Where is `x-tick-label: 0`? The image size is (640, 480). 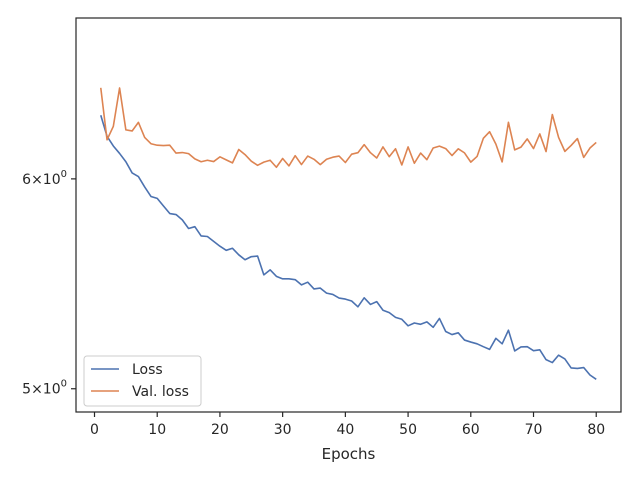 x-tick-label: 0 is located at coordinates (94, 430).